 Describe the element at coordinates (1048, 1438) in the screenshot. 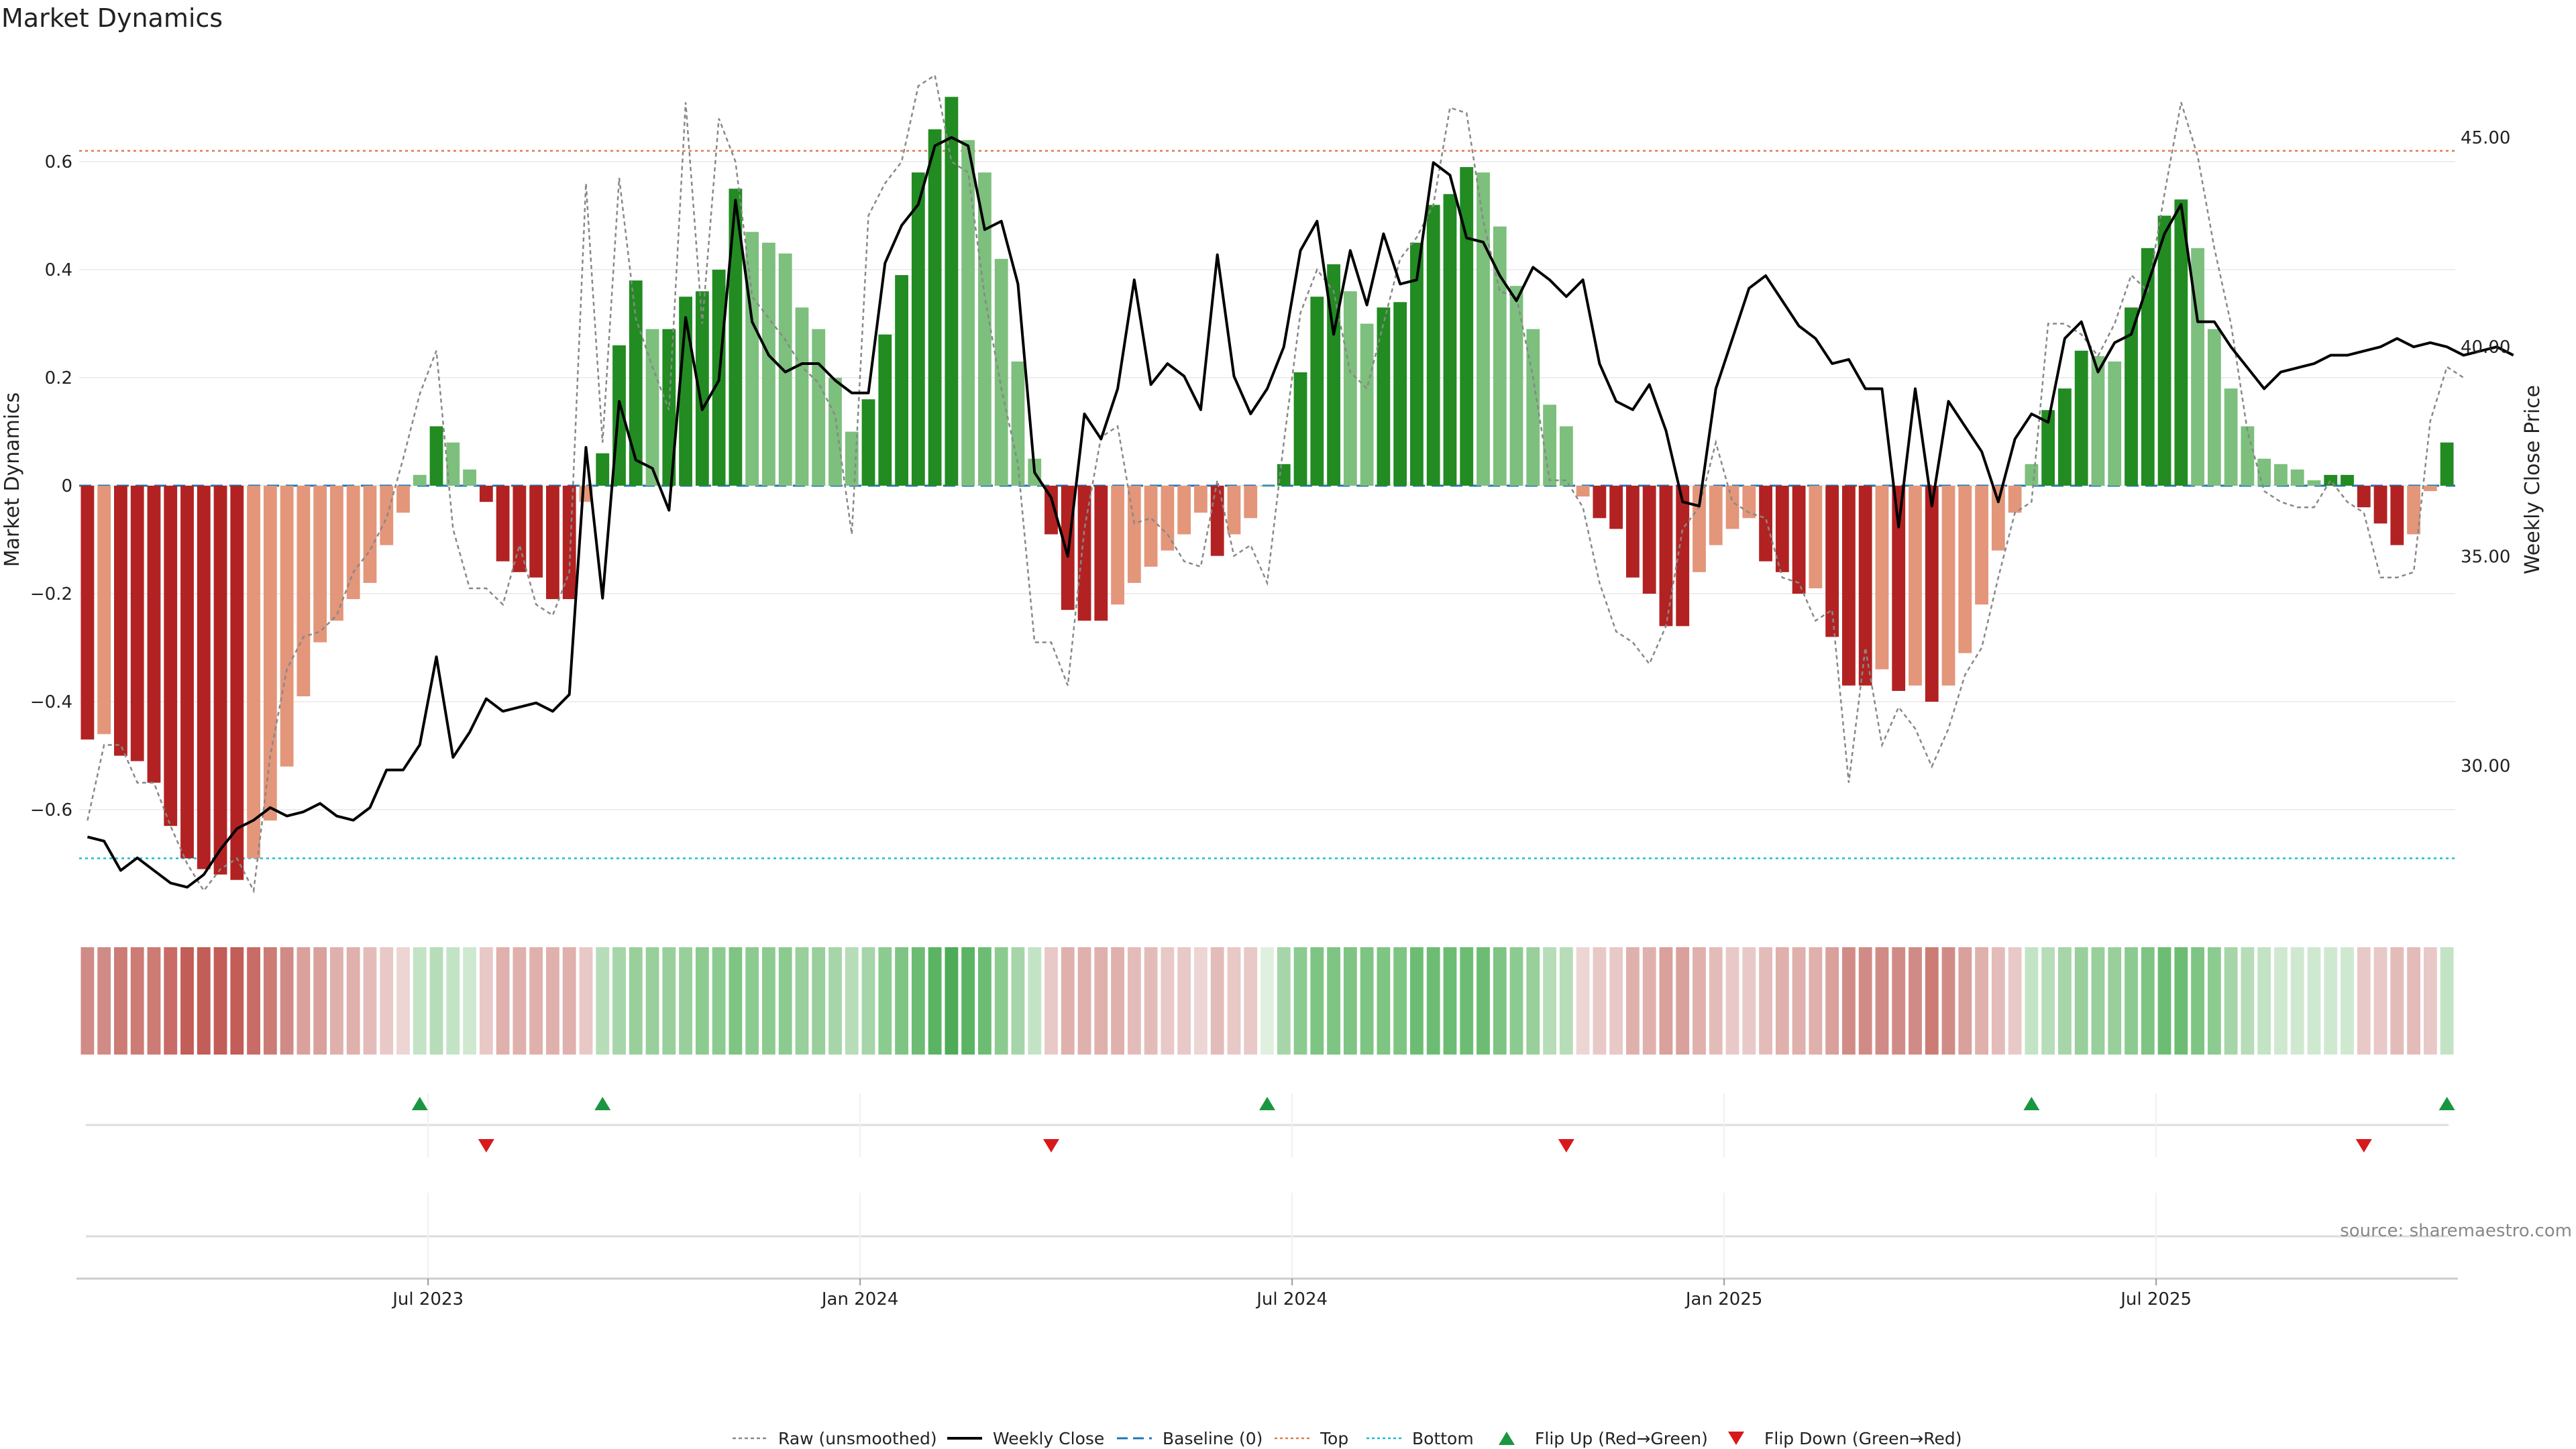

I see `legend-label: Weekly Close` at that location.